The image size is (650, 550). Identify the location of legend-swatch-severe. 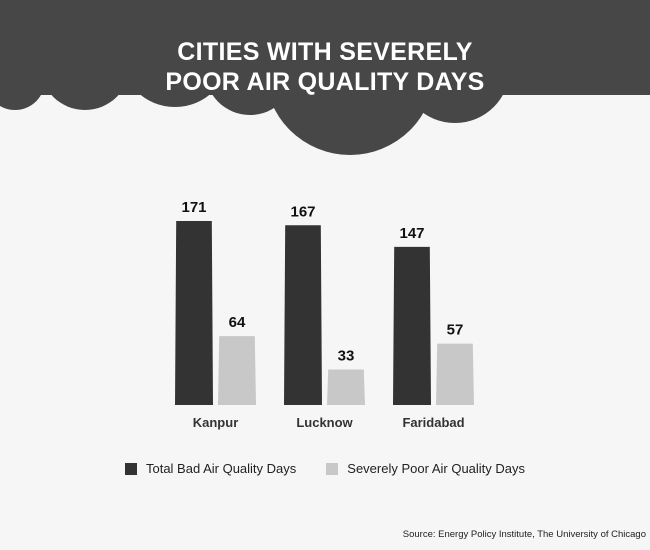
(332, 468).